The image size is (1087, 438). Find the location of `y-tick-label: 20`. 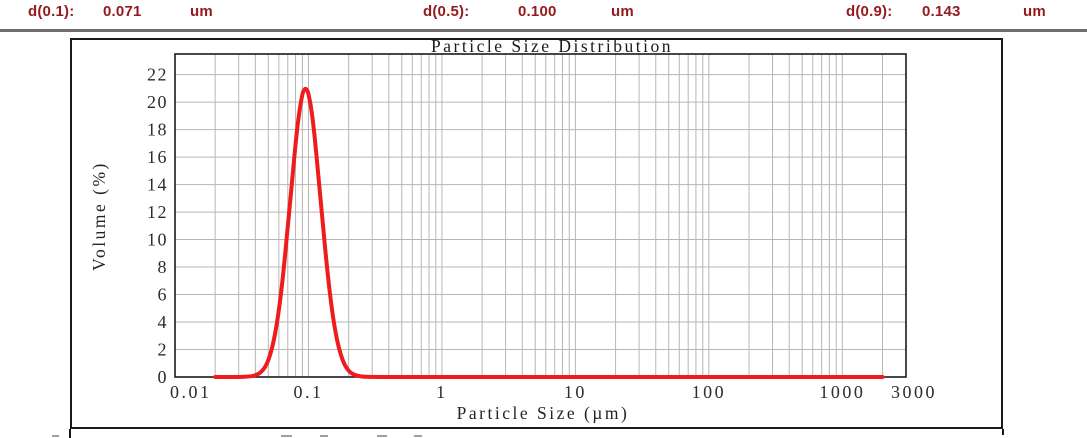

y-tick-label: 20 is located at coordinates (157, 102).